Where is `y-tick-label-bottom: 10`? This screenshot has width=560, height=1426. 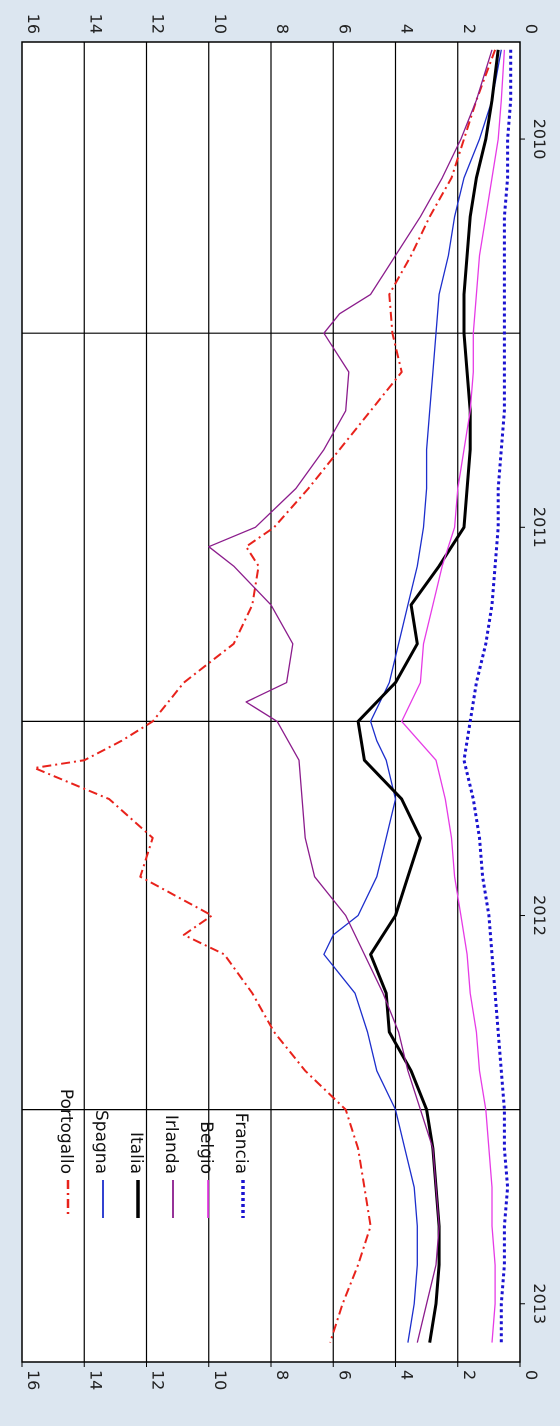
y-tick-label-bottom: 10 is located at coordinates (220, 1380).